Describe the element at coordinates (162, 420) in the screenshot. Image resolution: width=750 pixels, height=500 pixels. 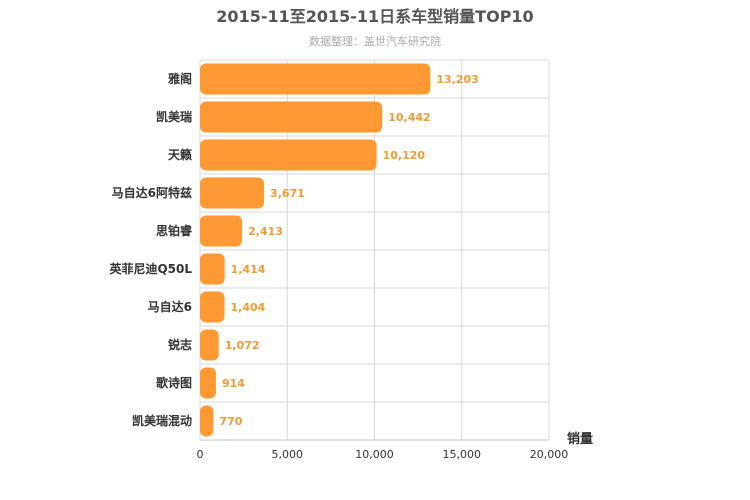
I see `category-label: 凯美瑞混动` at that location.